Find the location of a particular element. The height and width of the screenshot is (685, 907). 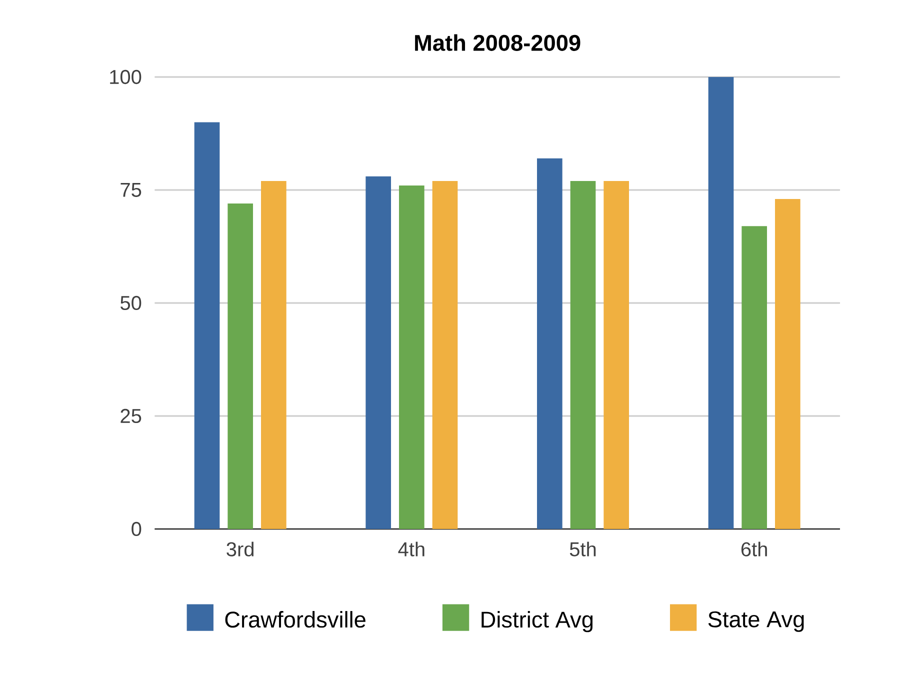

y-tick-label: 75 is located at coordinates (131, 190).